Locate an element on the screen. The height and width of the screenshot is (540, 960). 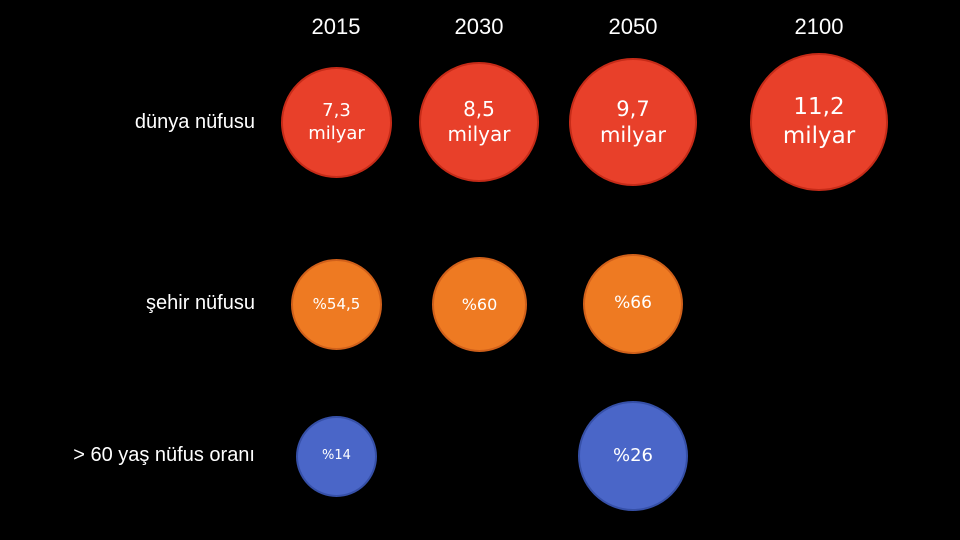
bubble-value-text: 8,5 is located at coordinates (479, 109).